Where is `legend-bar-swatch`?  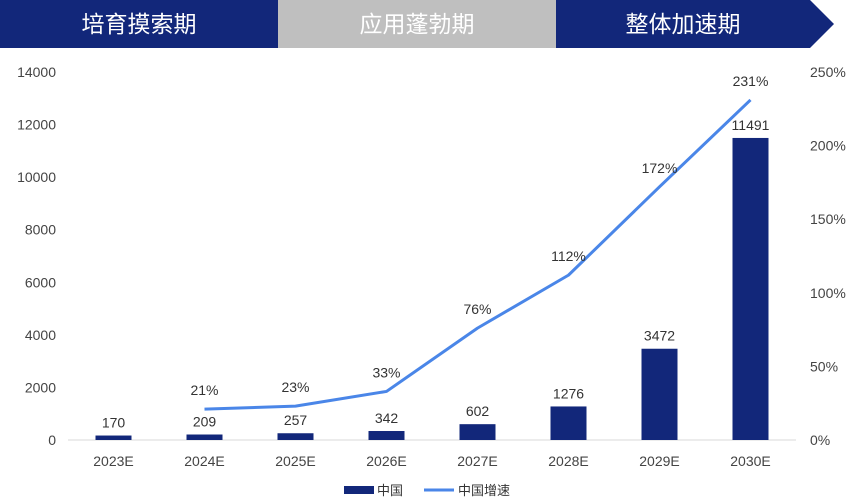 legend-bar-swatch is located at coordinates (359, 490).